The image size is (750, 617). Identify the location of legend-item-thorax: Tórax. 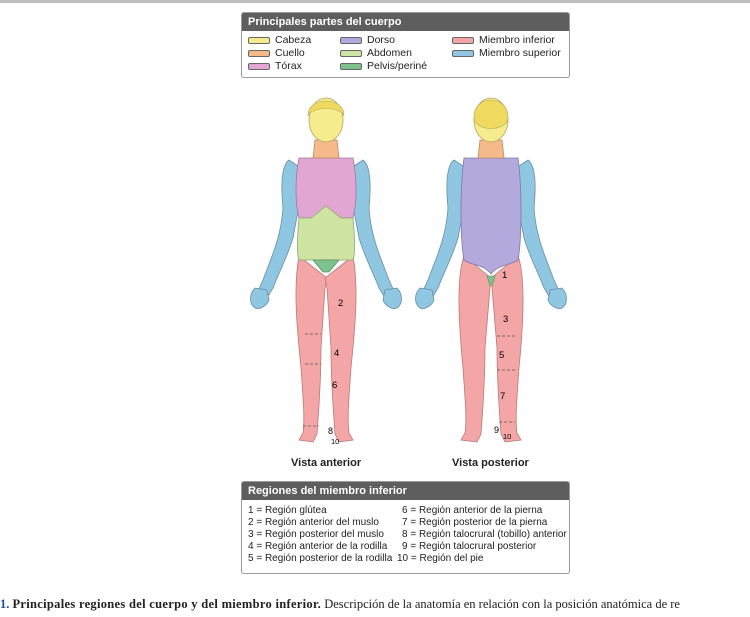
(275, 66).